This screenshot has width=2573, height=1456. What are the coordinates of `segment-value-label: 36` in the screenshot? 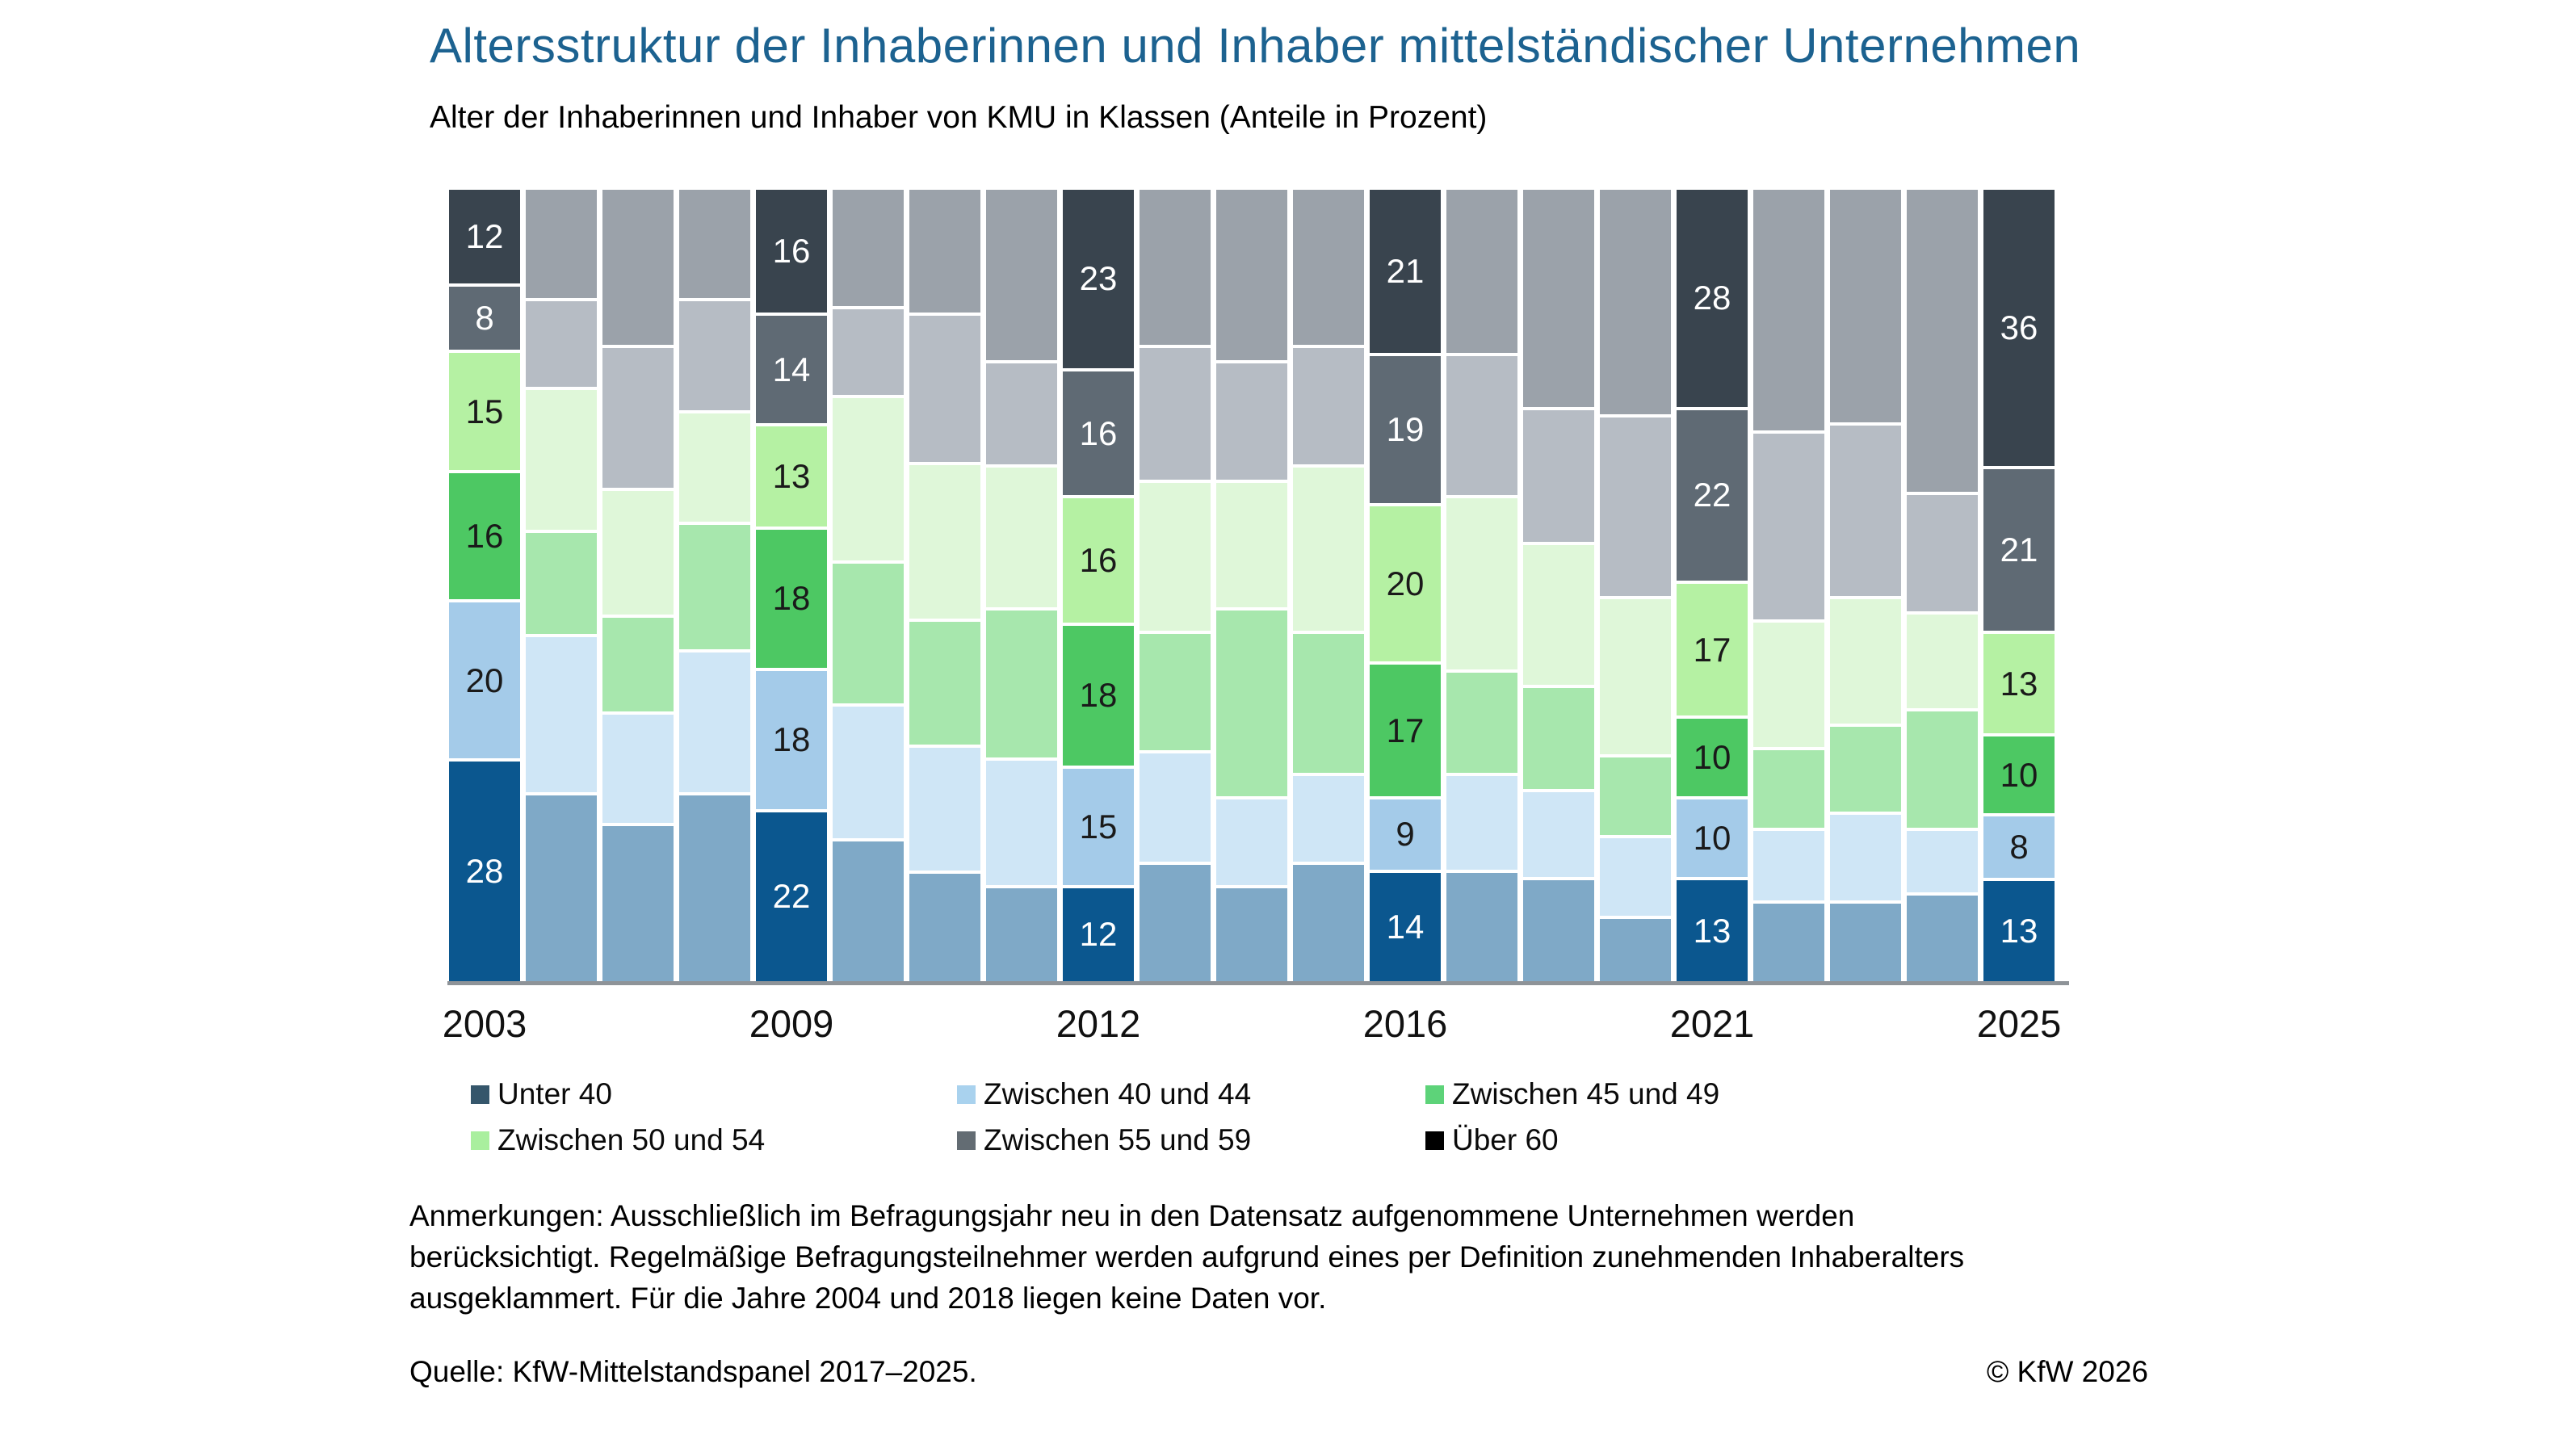 It's located at (2019, 327).